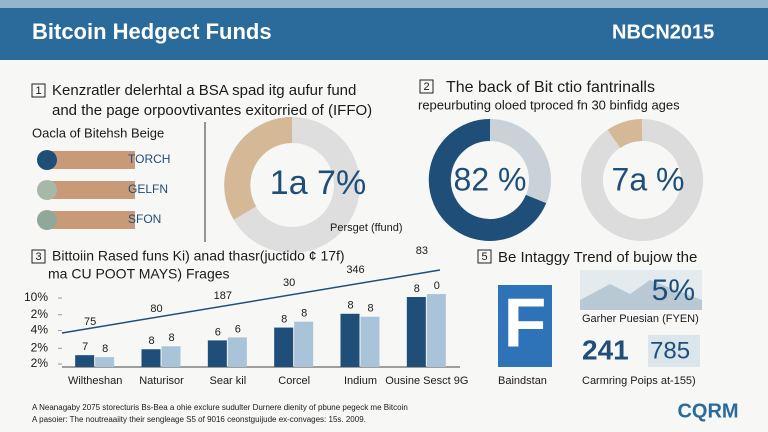  I want to click on x-tick-label: Ousine Sesct 9G, so click(426, 381).